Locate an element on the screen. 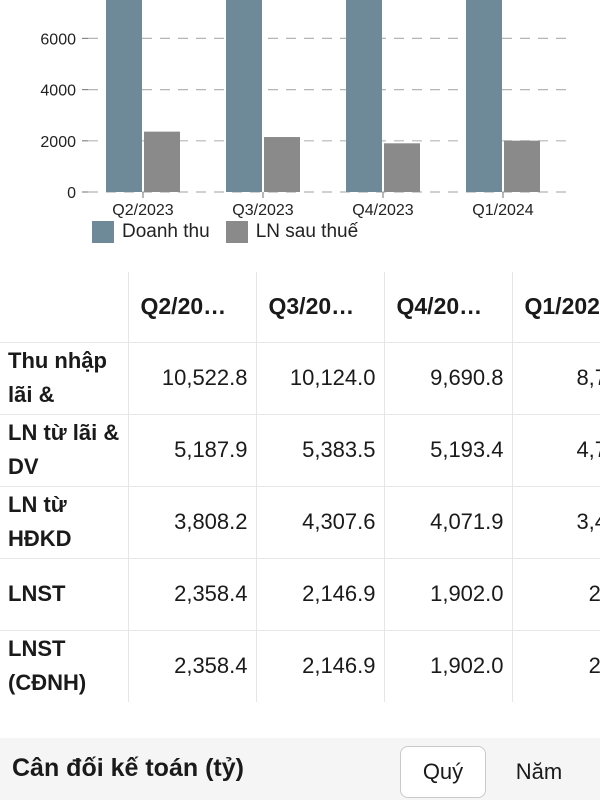 The width and height of the screenshot is (600, 800). year-tab-button: Năm is located at coordinates (539, 771).